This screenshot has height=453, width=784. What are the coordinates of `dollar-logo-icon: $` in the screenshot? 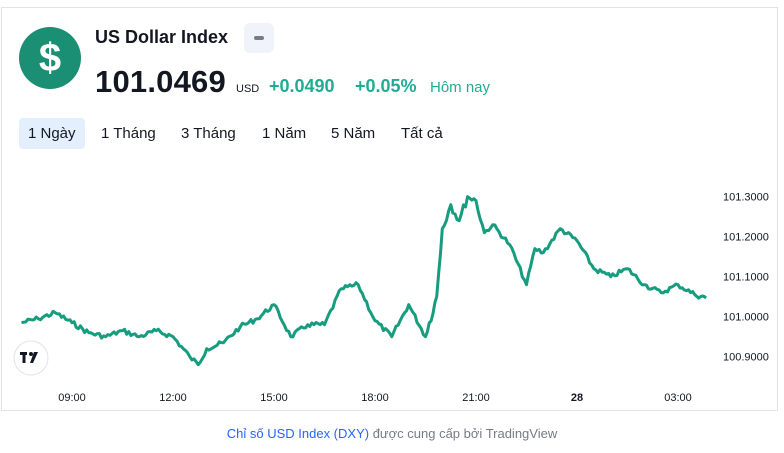 It's located at (50, 58).